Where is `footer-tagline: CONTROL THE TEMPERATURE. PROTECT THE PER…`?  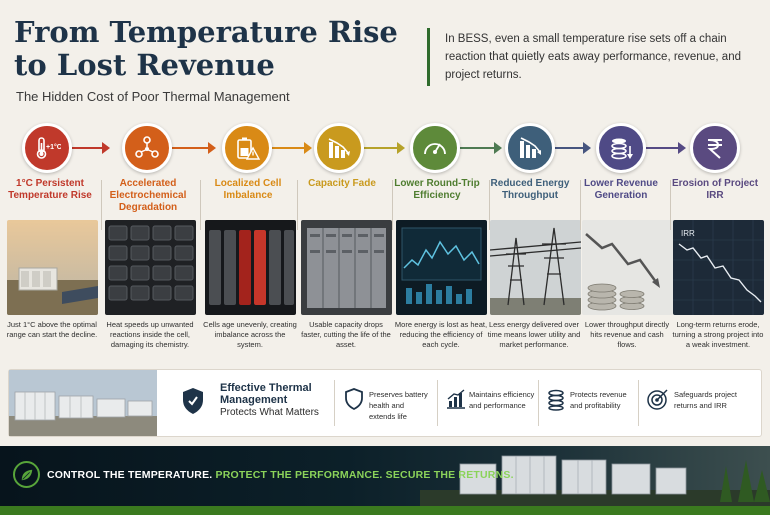 footer-tagline: CONTROL THE TEMPERATURE. PROTECT THE PER… is located at coordinates (280, 475).